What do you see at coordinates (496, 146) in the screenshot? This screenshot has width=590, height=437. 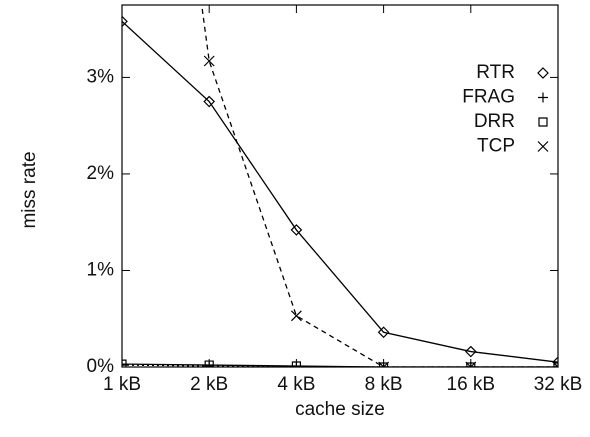 I see `legend-label: TCP` at bounding box center [496, 146].